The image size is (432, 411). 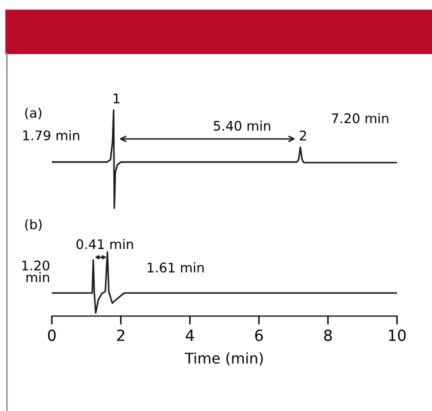 What do you see at coordinates (190, 335) in the screenshot?
I see `x-tick-label: 4` at bounding box center [190, 335].